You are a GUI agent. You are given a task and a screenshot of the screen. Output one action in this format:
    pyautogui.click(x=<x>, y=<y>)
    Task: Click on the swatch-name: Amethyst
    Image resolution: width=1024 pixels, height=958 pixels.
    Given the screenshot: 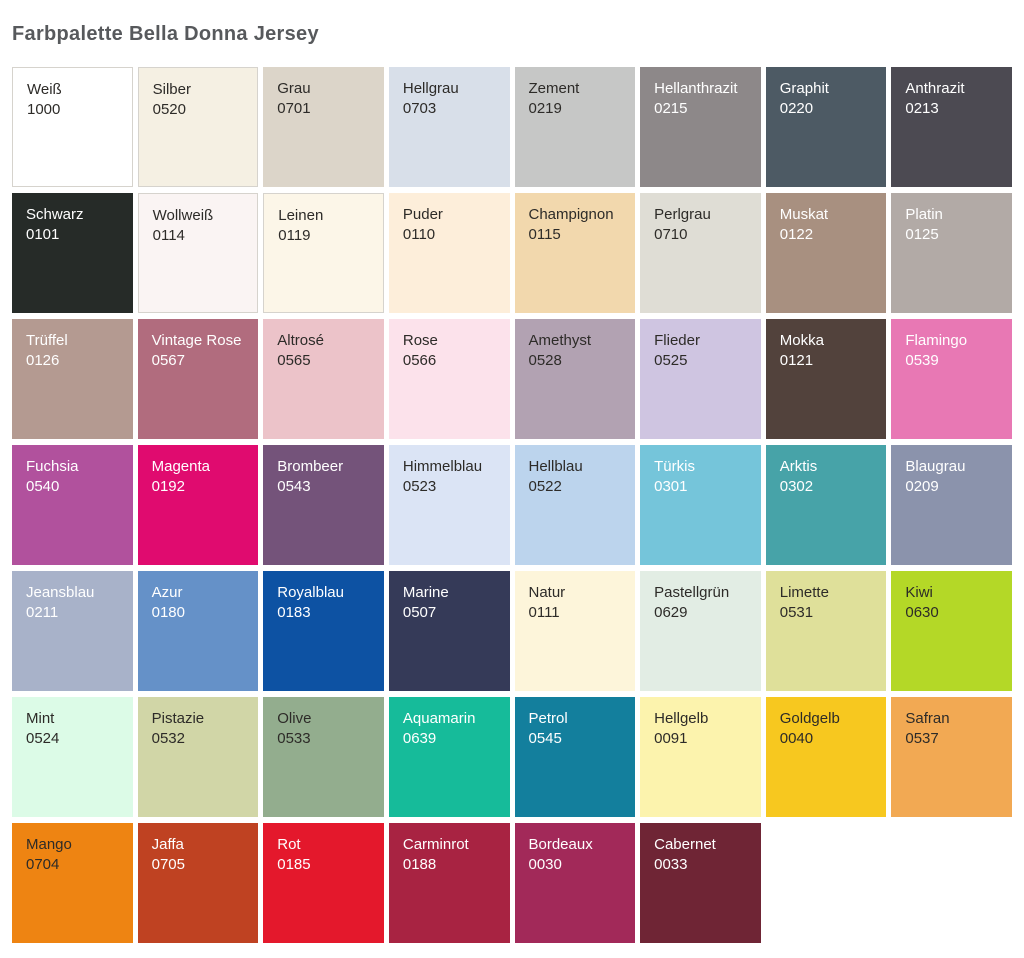 What is the action you would take?
    pyautogui.click(x=560, y=340)
    